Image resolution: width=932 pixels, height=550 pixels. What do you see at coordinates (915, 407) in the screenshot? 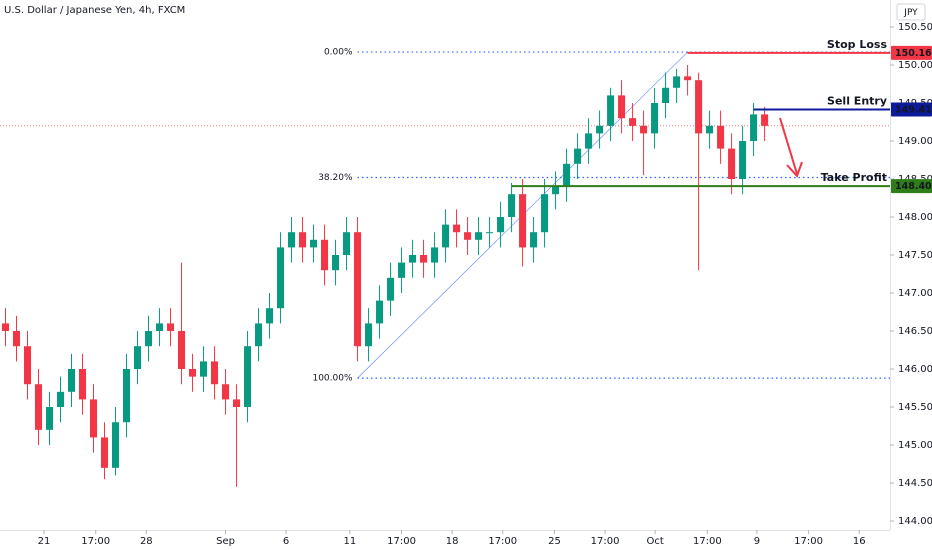
I see `y-tick-label: 145.500` at bounding box center [915, 407].